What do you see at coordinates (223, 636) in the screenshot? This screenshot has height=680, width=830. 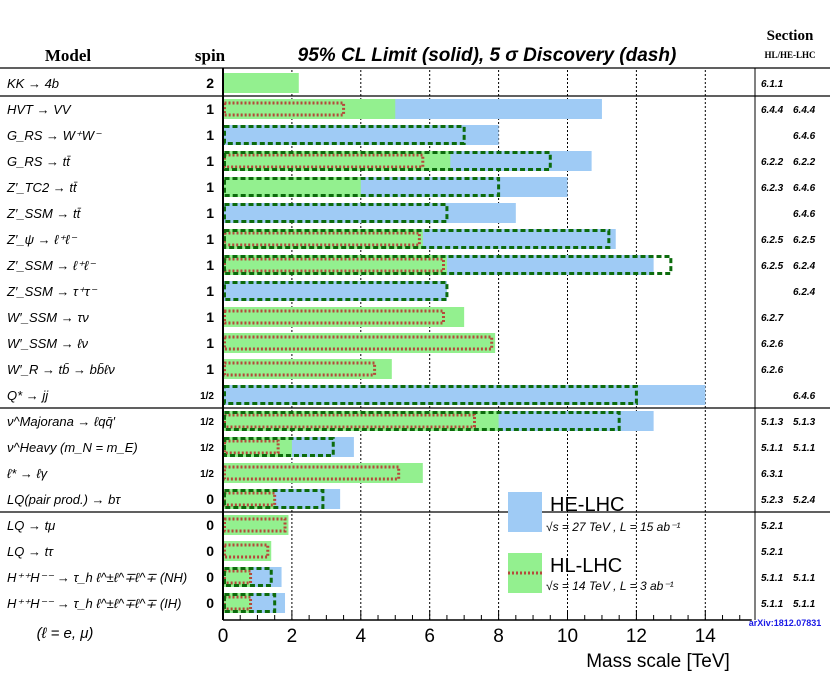 I see `x-tick-label: 0` at bounding box center [223, 636].